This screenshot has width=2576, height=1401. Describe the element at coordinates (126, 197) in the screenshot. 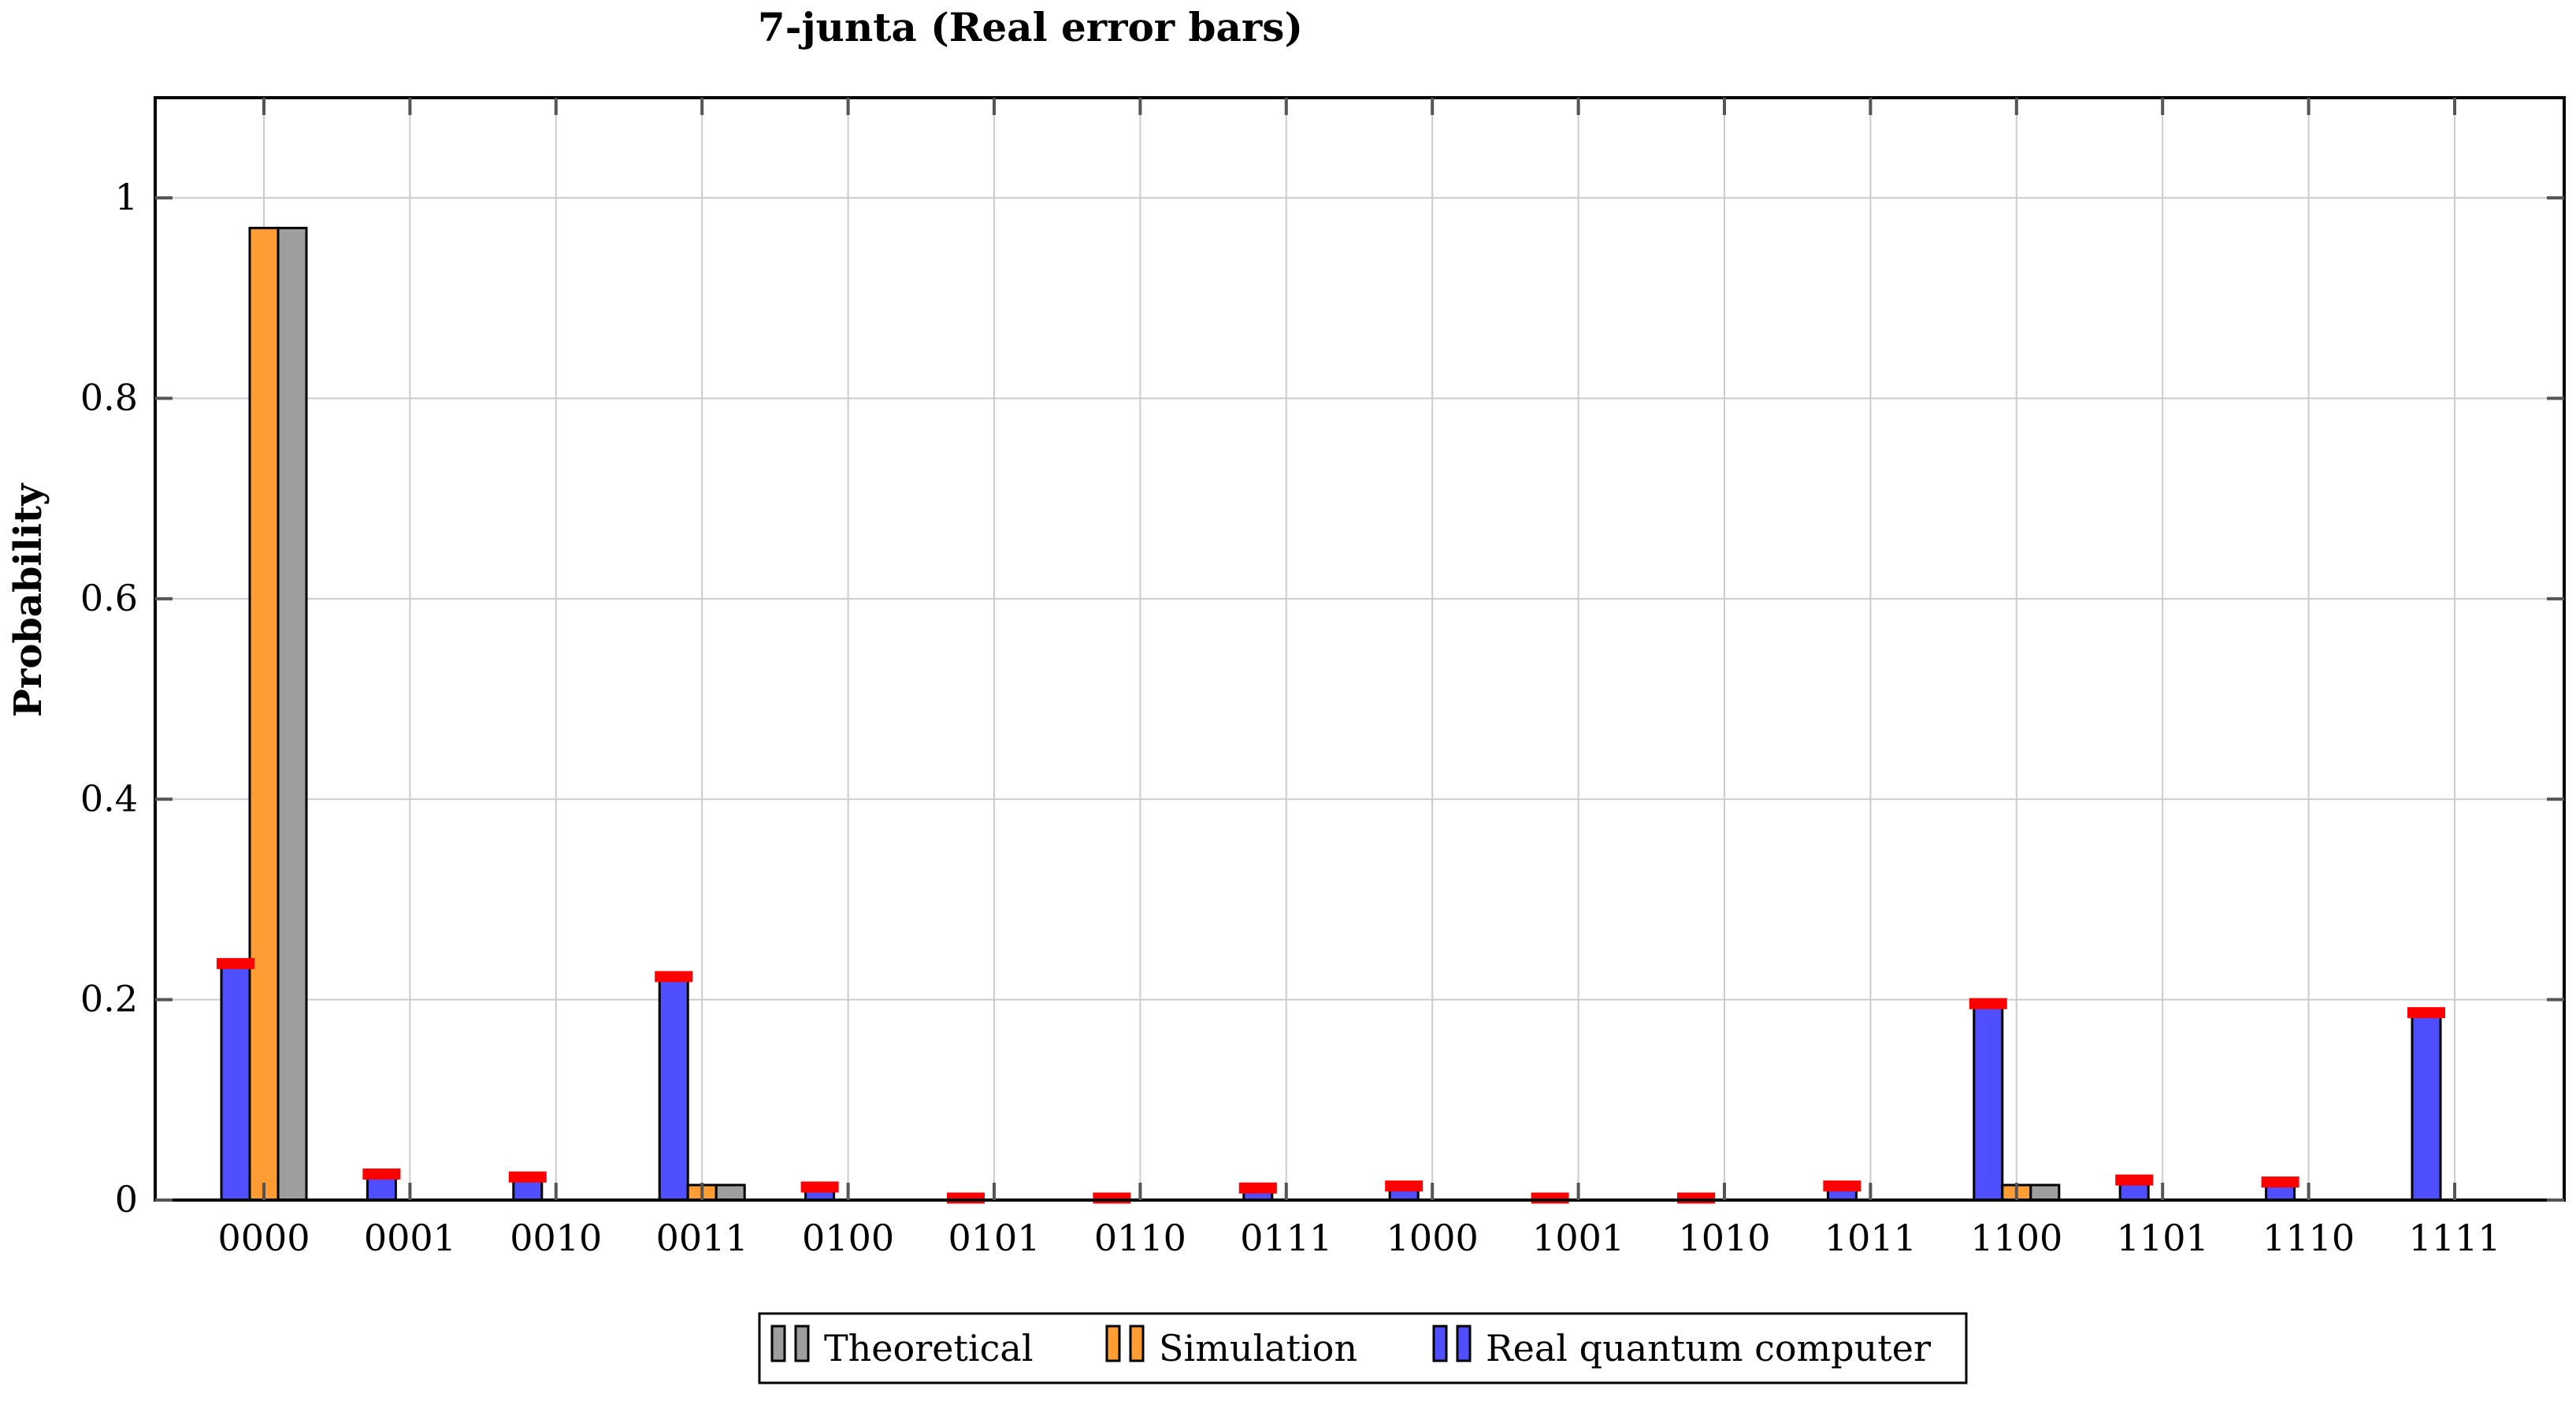

I see `y-tick-label: 1` at that location.